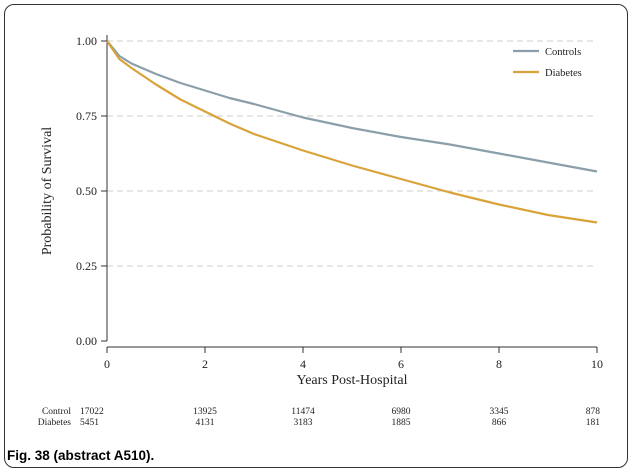 The height and width of the screenshot is (472, 632). What do you see at coordinates (303, 364) in the screenshot?
I see `x-tick-label: 4` at bounding box center [303, 364].